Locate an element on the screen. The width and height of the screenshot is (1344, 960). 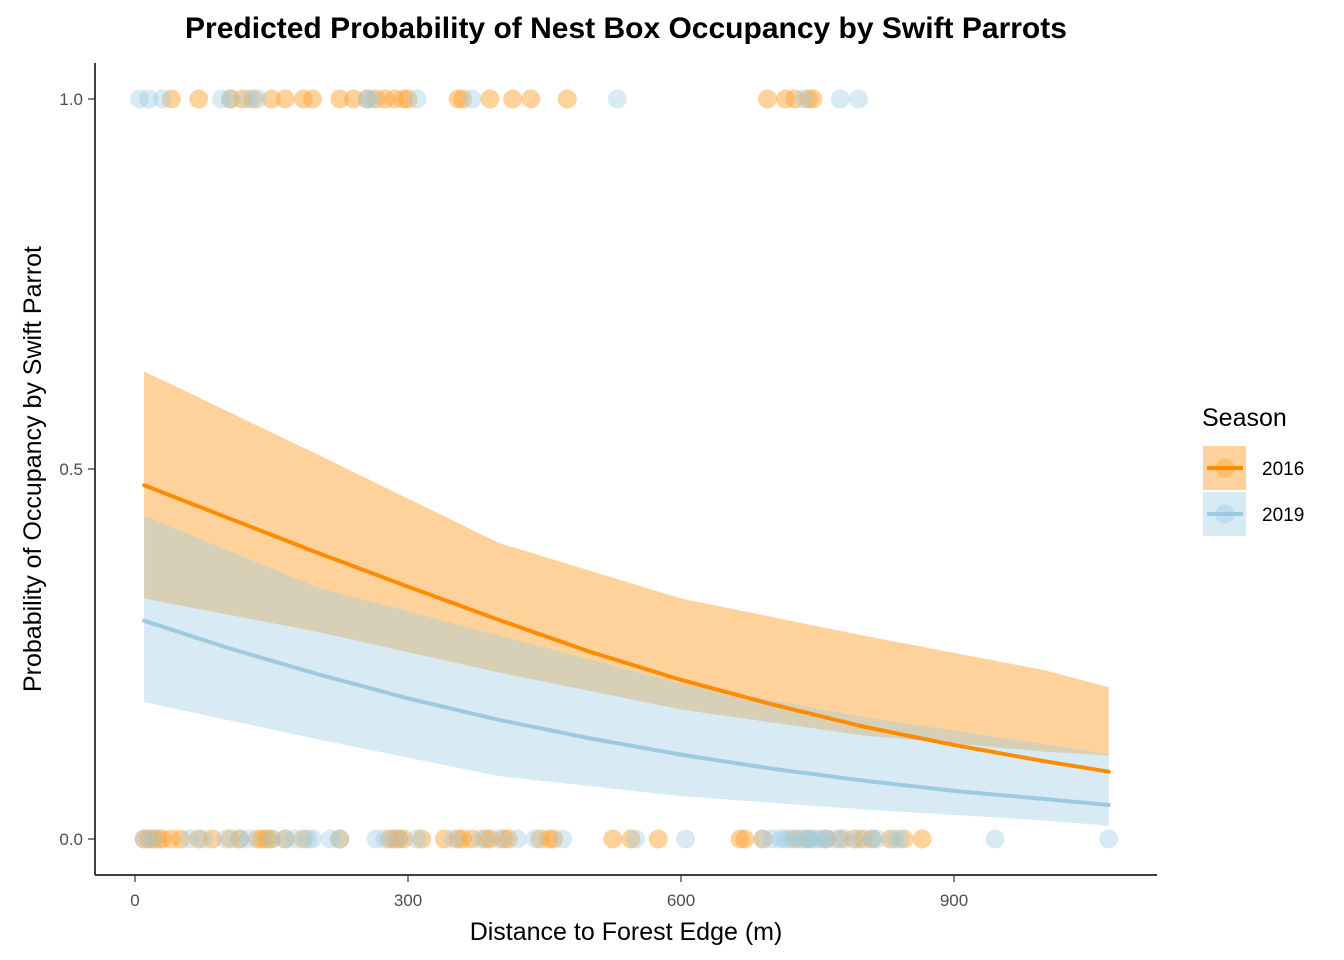
x-tick-label: 0 is located at coordinates (134, 900).